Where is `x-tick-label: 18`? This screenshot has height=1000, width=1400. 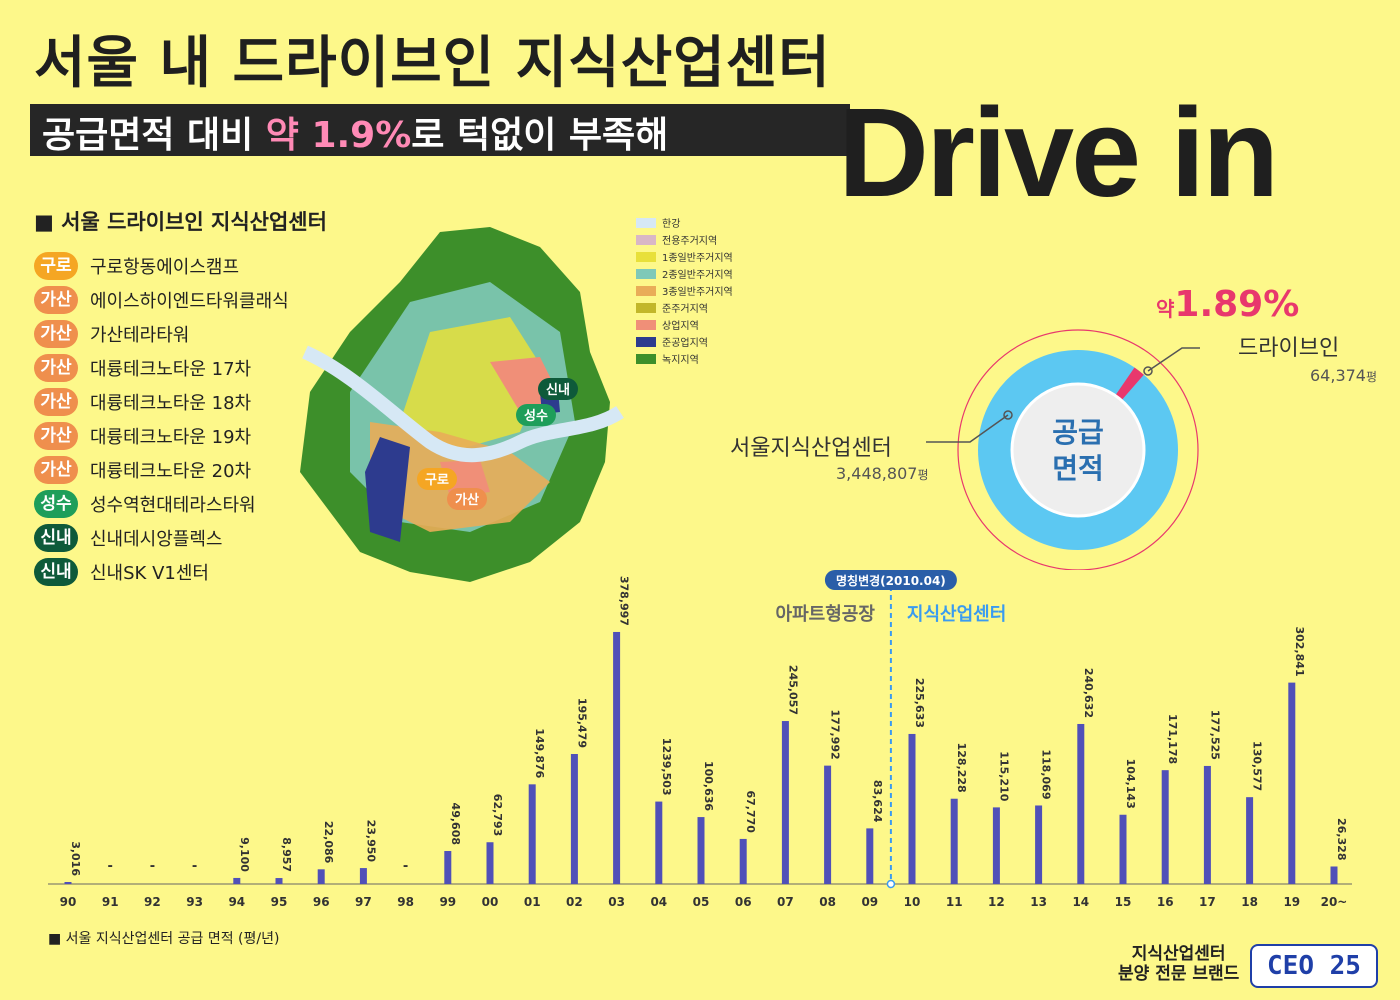
x-tick-label: 18 is located at coordinates (1249, 902).